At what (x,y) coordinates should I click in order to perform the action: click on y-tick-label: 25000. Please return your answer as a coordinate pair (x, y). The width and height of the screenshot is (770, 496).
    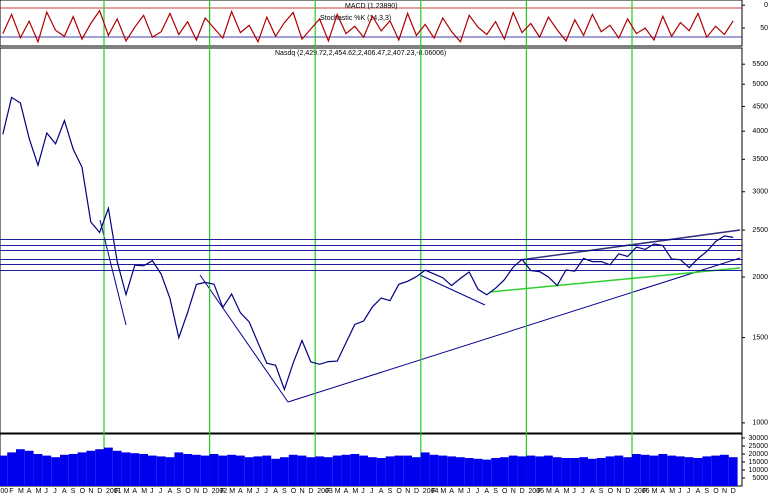
    Looking at the image, I should click on (759, 446).